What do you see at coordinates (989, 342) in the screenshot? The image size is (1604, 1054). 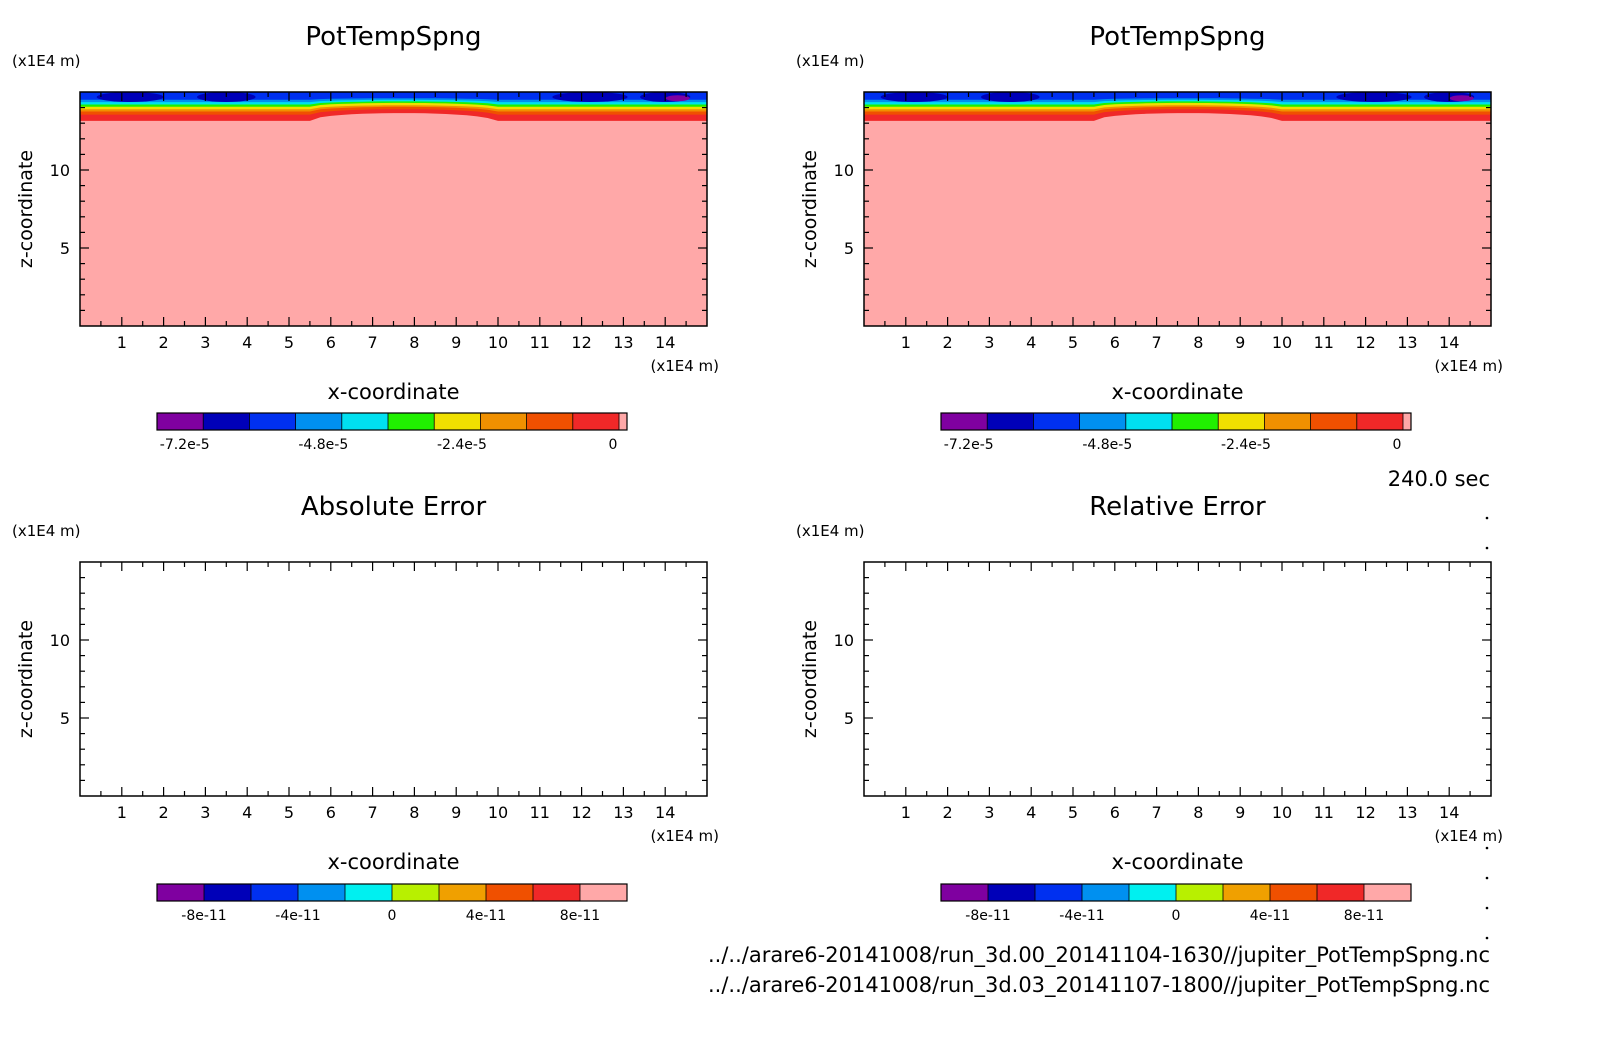 I see `x-tick-label: 3` at bounding box center [989, 342].